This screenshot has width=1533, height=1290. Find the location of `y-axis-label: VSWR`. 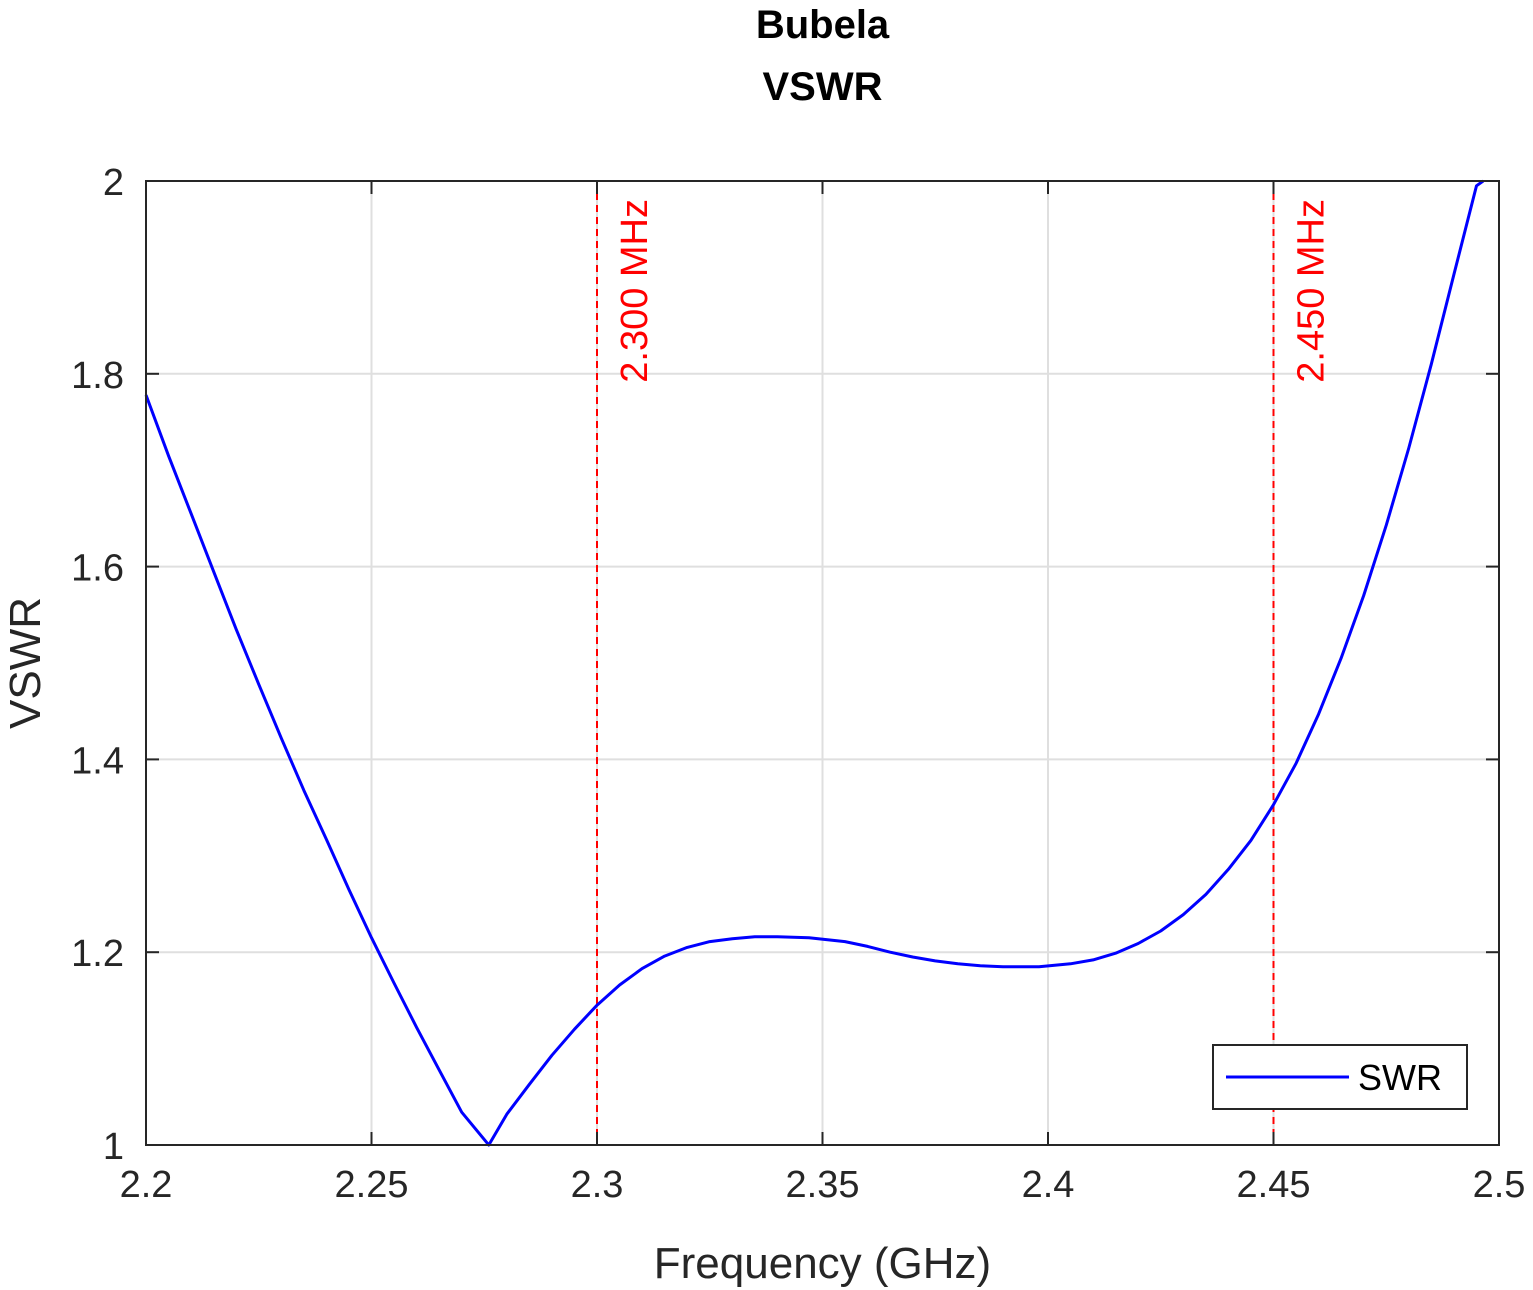

y-axis-label: VSWR is located at coordinates (25, 663).